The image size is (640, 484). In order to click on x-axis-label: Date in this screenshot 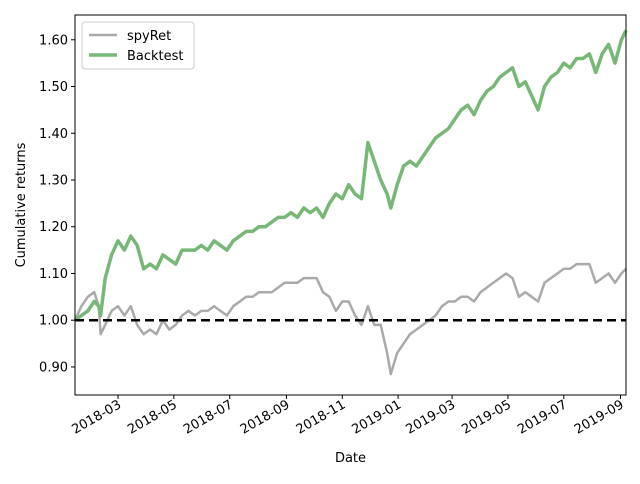, I will do `click(350, 458)`.